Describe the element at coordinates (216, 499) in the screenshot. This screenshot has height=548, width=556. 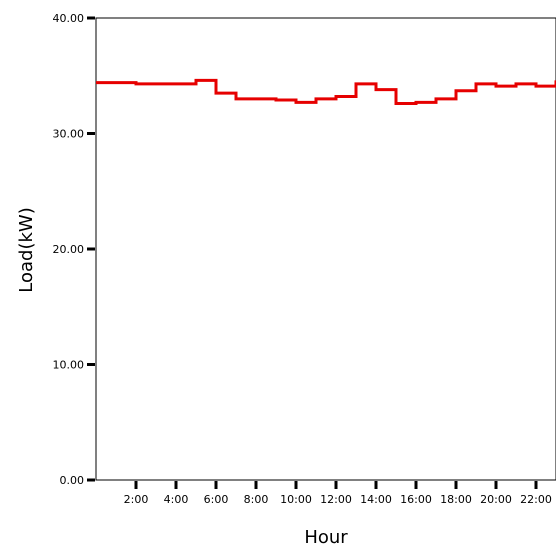
I see `x-tick-label: 6:00` at that location.